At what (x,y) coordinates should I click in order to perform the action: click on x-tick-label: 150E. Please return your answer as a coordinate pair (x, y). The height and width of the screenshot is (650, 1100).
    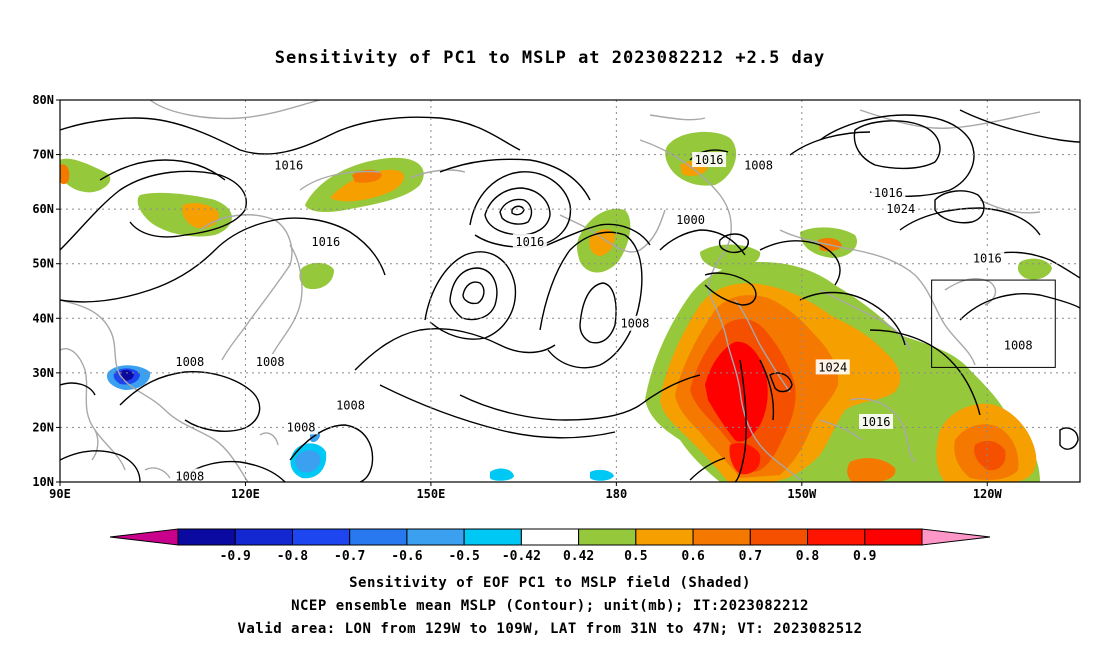
    Looking at the image, I should click on (430, 494).